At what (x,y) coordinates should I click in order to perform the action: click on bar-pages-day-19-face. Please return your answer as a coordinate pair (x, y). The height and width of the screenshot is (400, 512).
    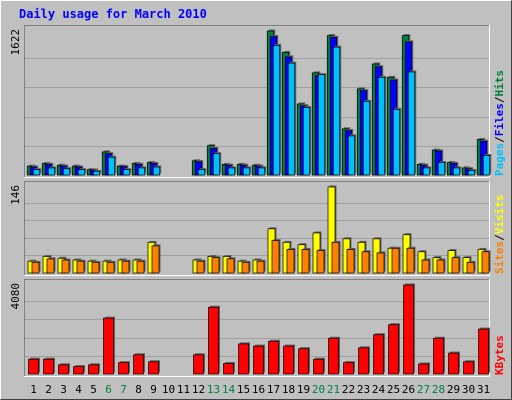
    Looking at the image, I should click on (306, 141).